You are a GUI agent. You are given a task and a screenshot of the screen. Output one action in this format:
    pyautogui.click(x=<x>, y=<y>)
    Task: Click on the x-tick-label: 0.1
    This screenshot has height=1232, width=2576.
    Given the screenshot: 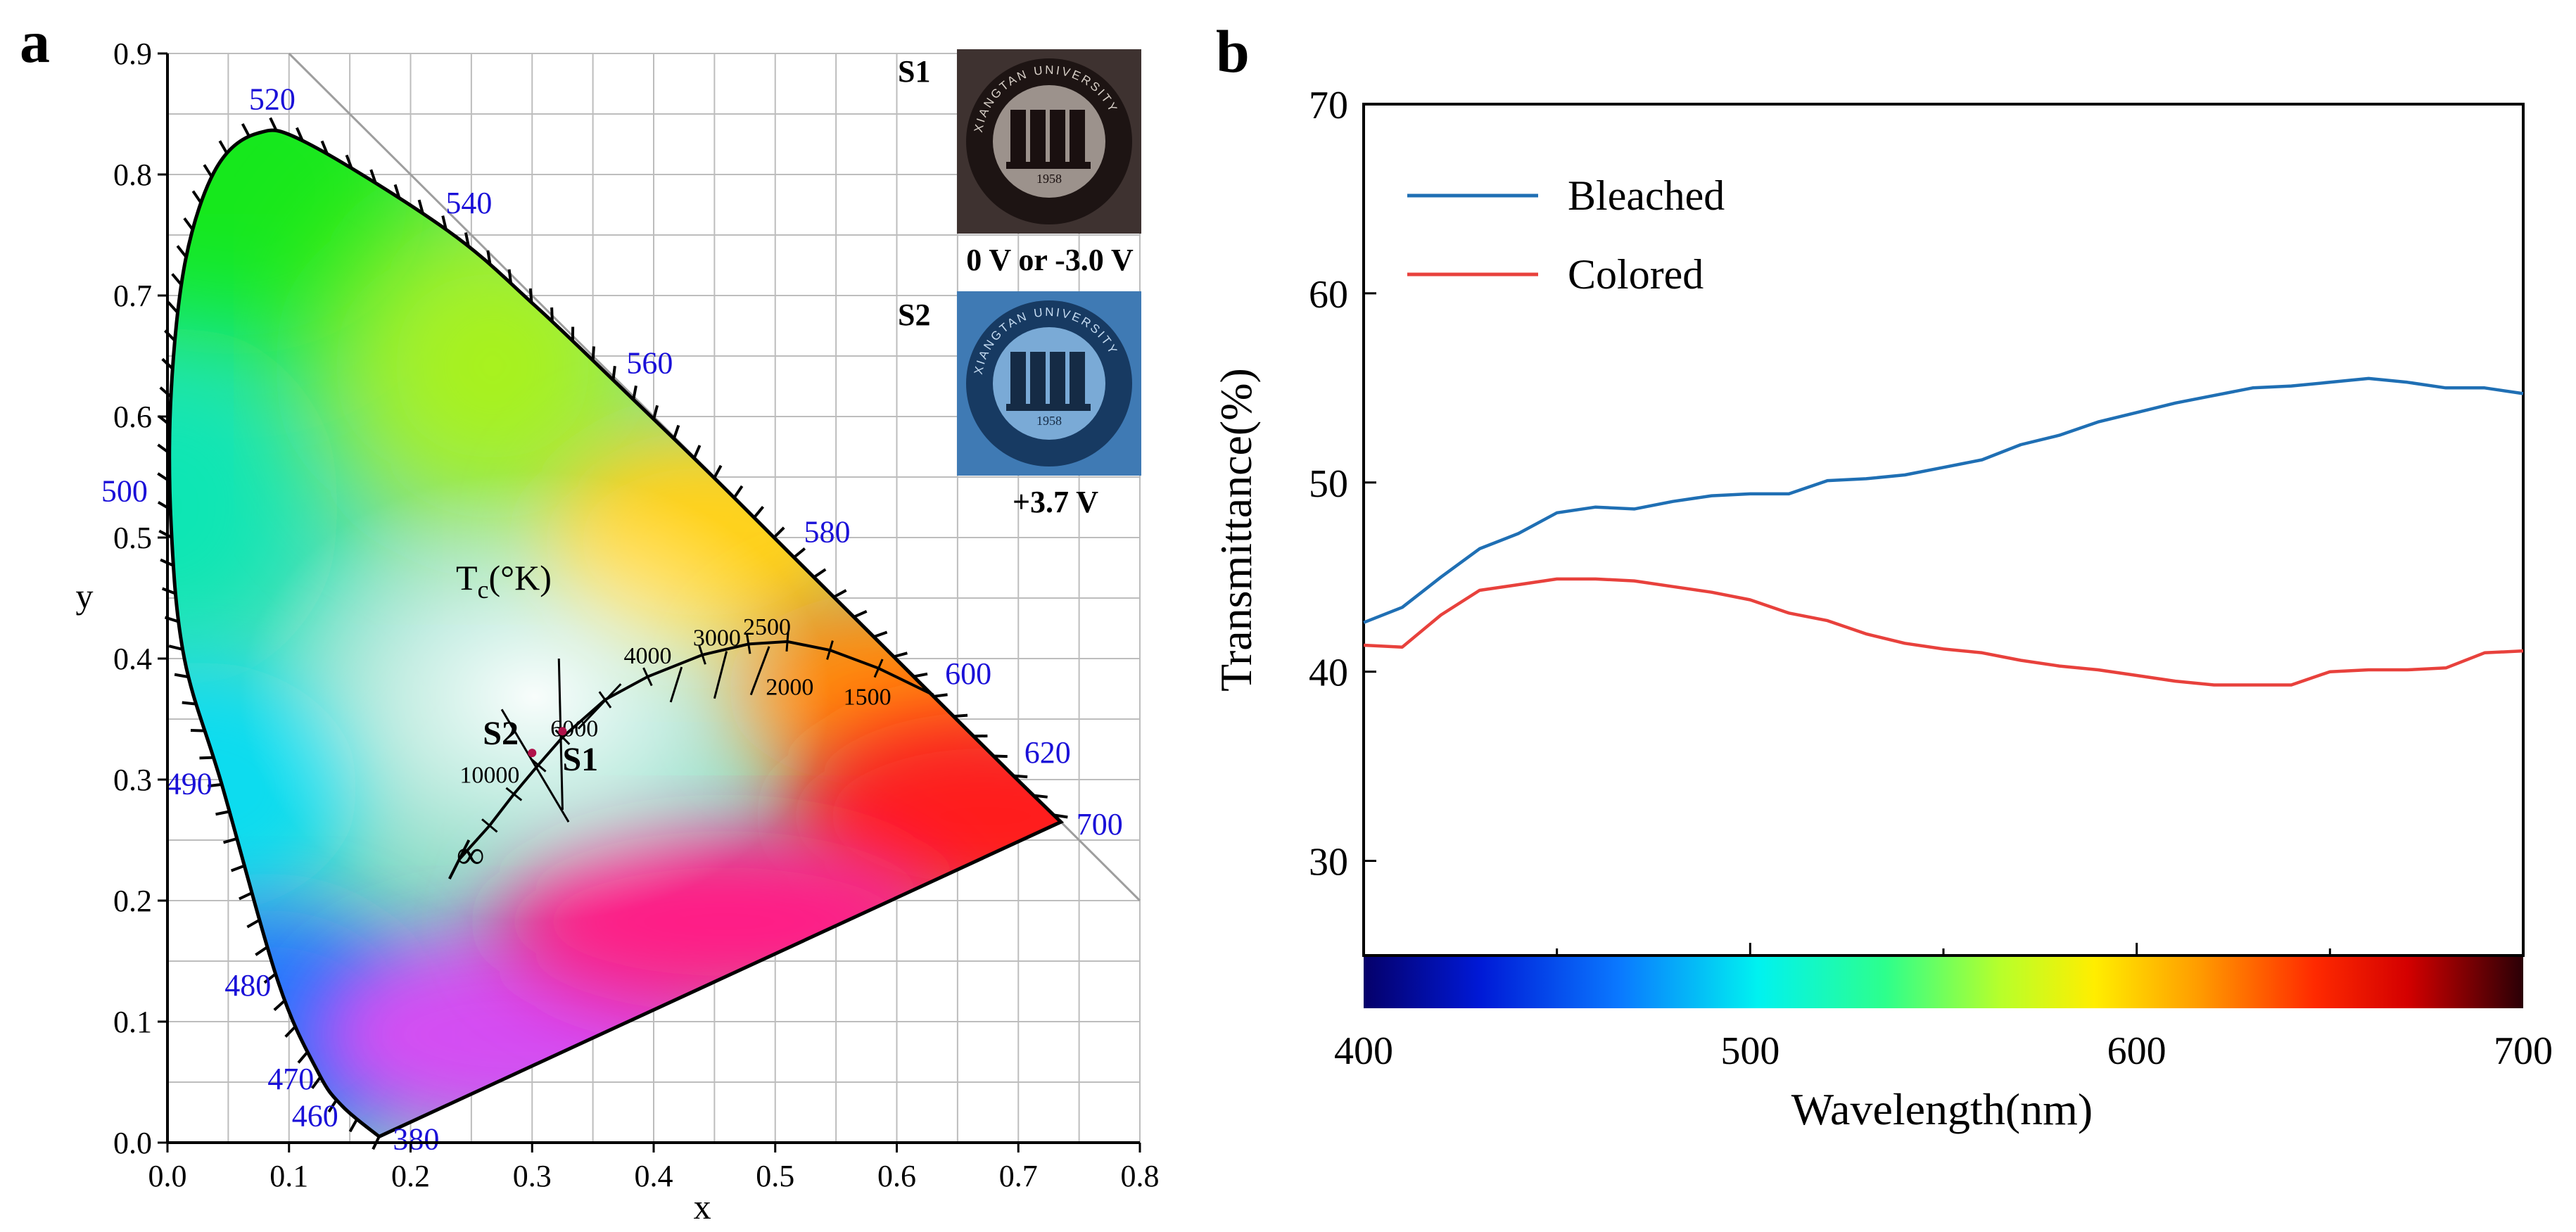 What is the action you would take?
    pyautogui.click(x=288, y=1176)
    